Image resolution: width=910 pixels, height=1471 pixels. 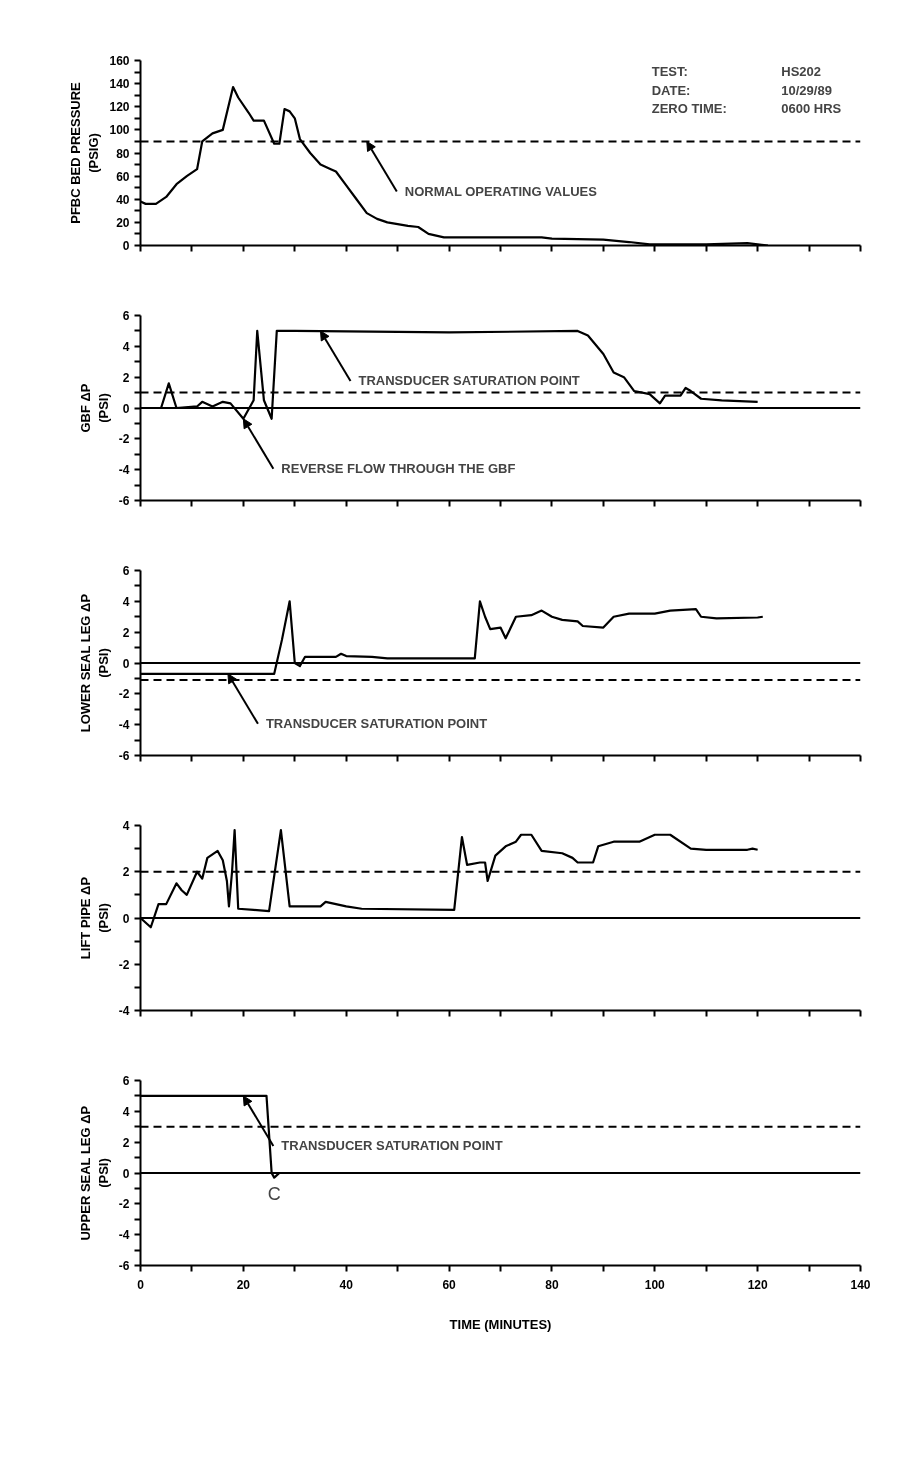 What do you see at coordinates (671, 90) in the screenshot?
I see `annotation: DATE:` at bounding box center [671, 90].